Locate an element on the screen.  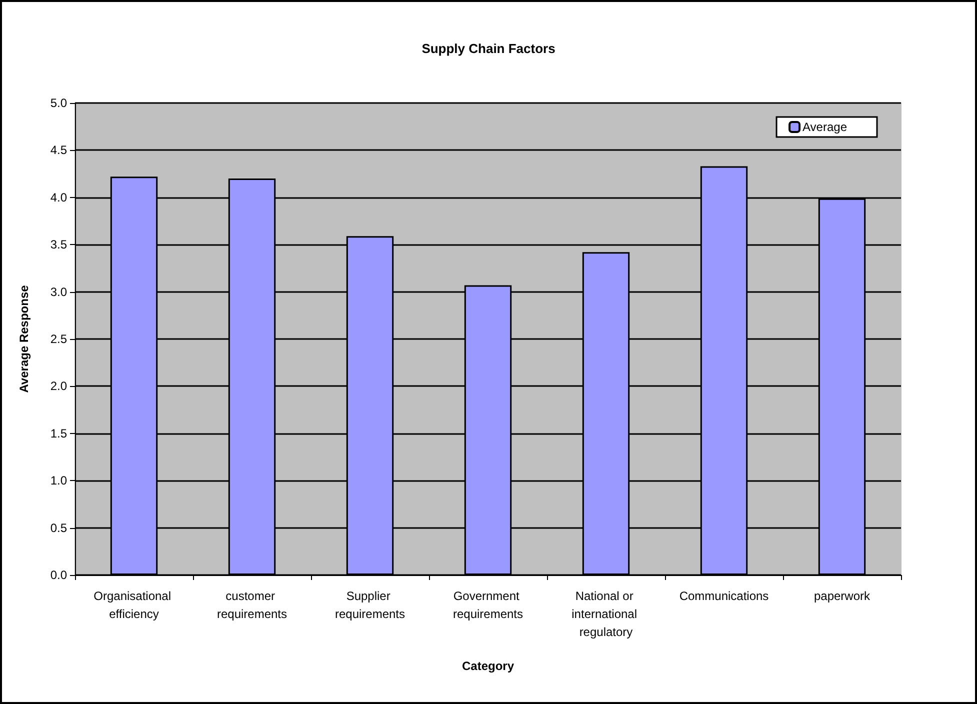
y-tick-label: 4.5 is located at coordinates (59, 150).